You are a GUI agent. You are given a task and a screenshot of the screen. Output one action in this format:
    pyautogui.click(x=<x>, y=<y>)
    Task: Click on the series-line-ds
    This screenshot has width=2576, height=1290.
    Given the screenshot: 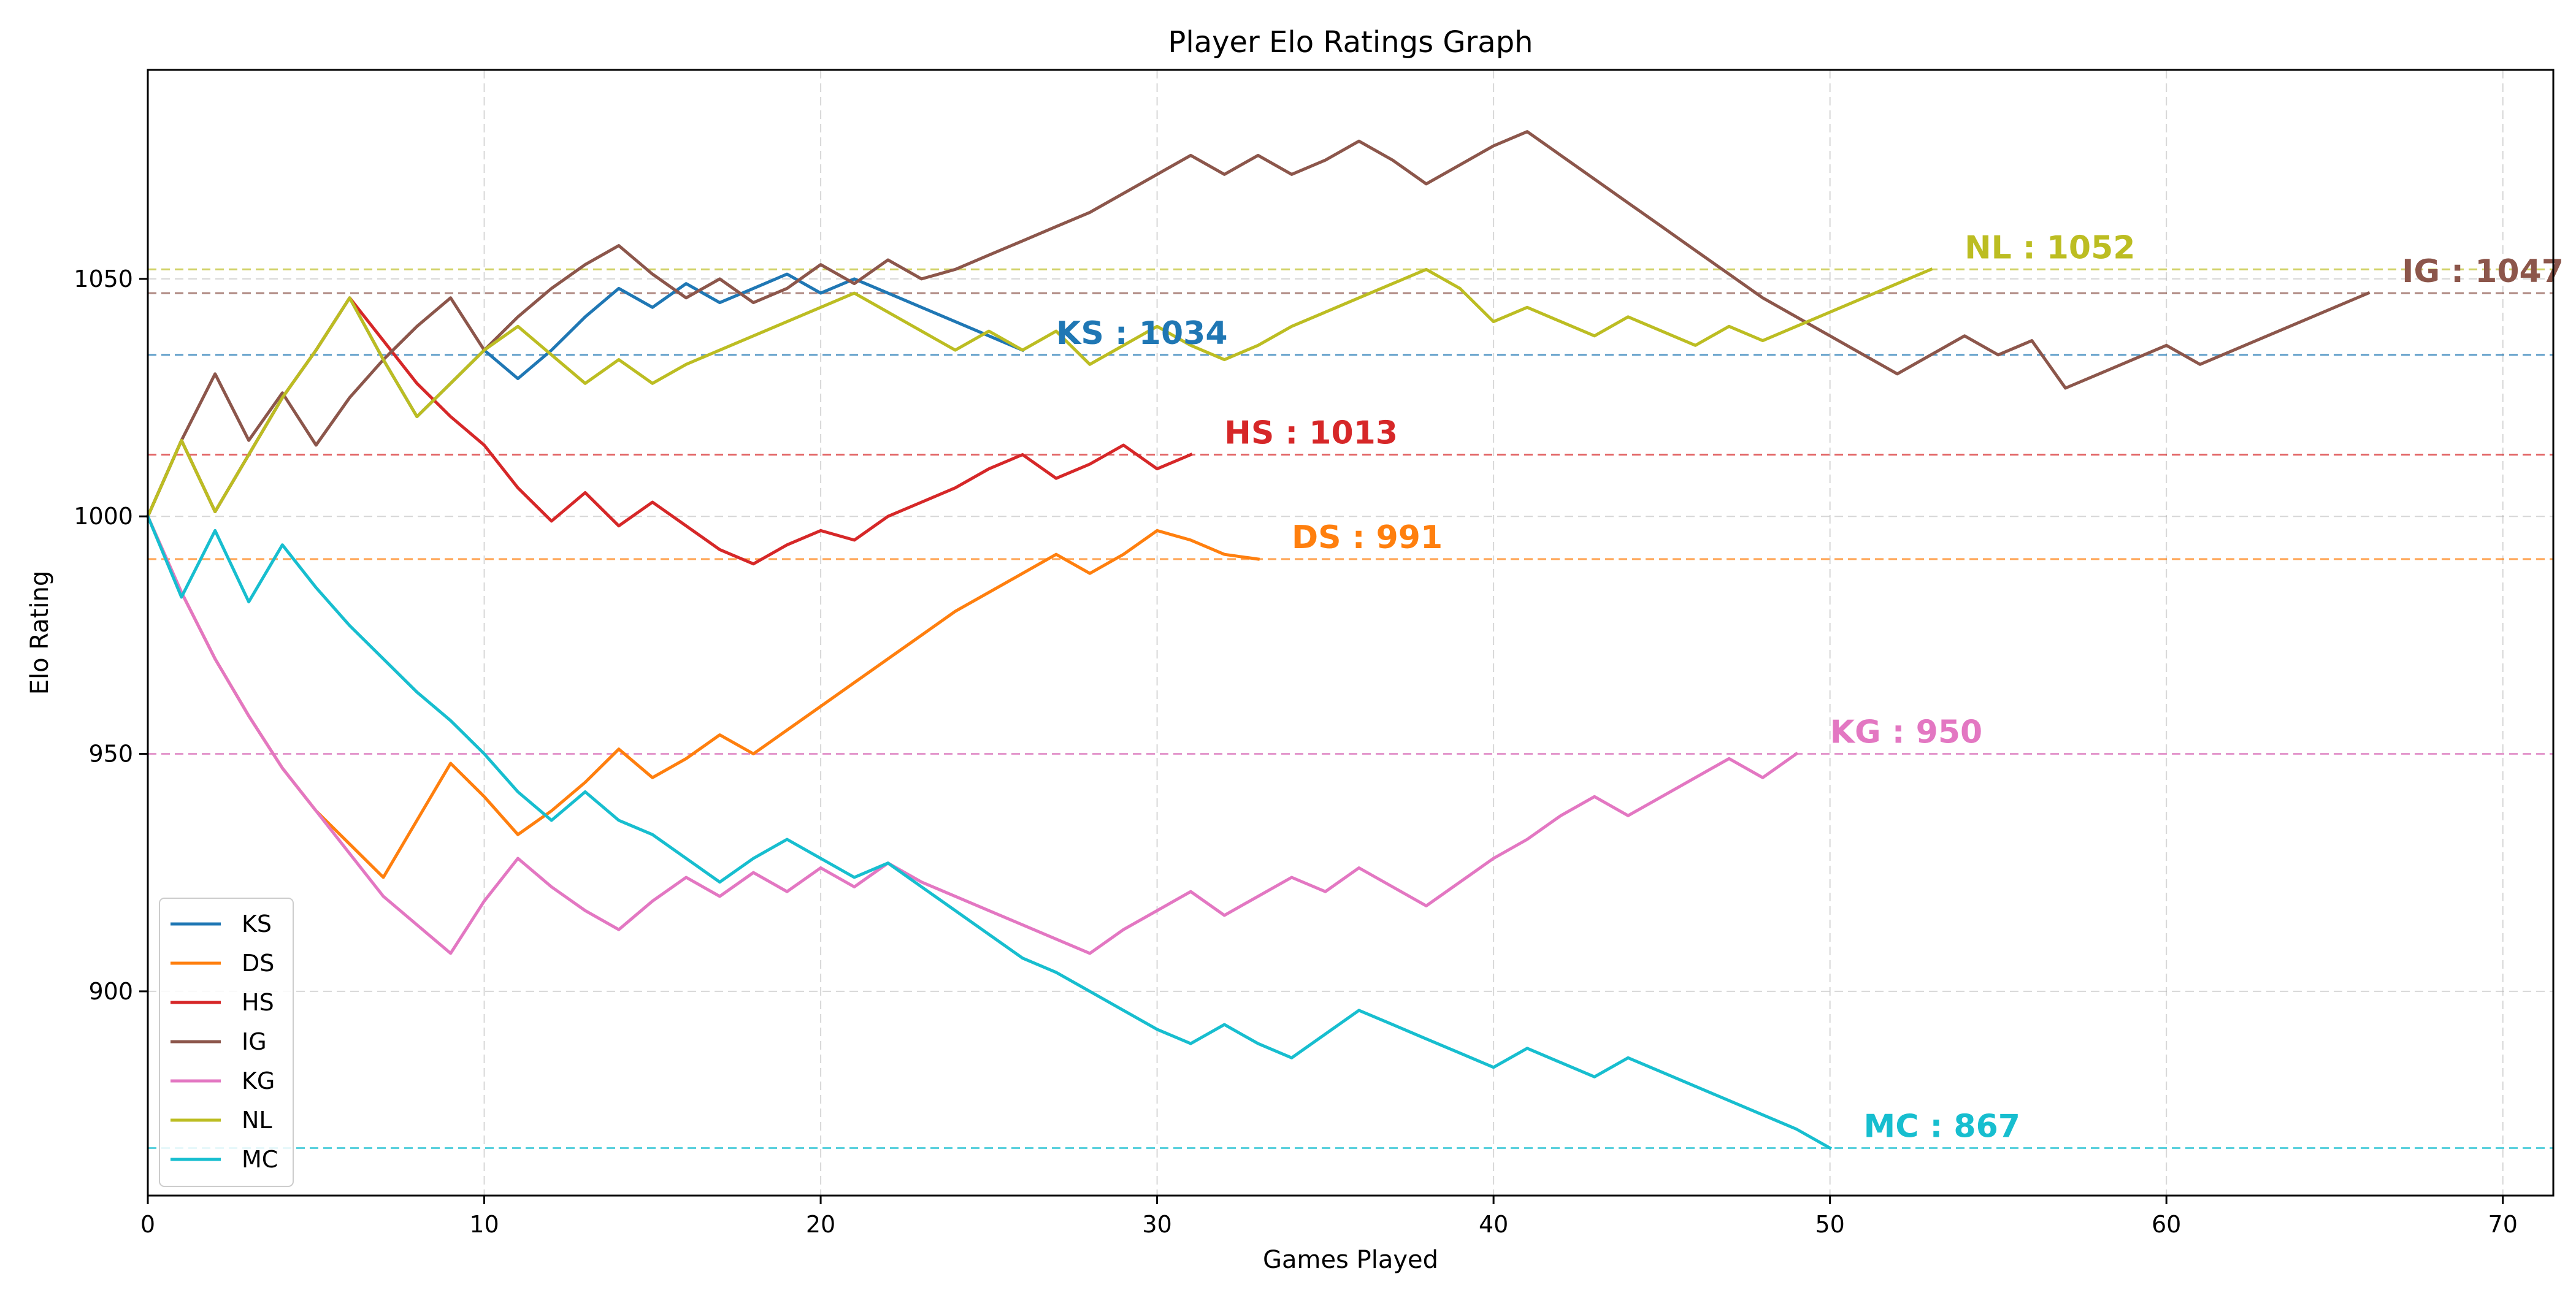 What is the action you would take?
    pyautogui.click(x=702, y=696)
    